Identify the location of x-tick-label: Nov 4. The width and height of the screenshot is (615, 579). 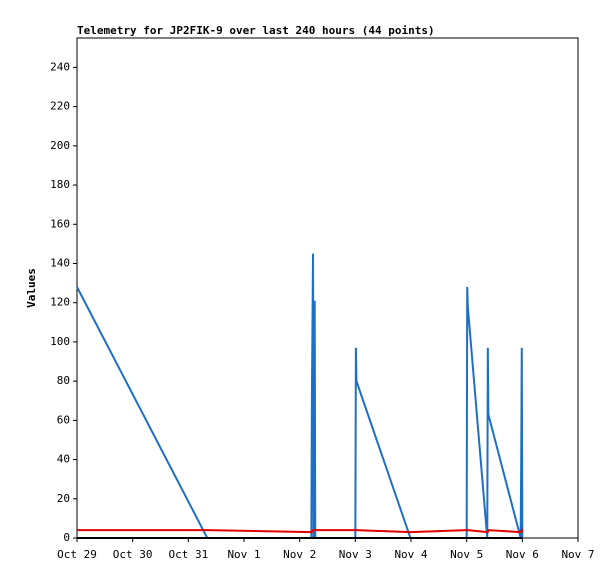
(410, 554).